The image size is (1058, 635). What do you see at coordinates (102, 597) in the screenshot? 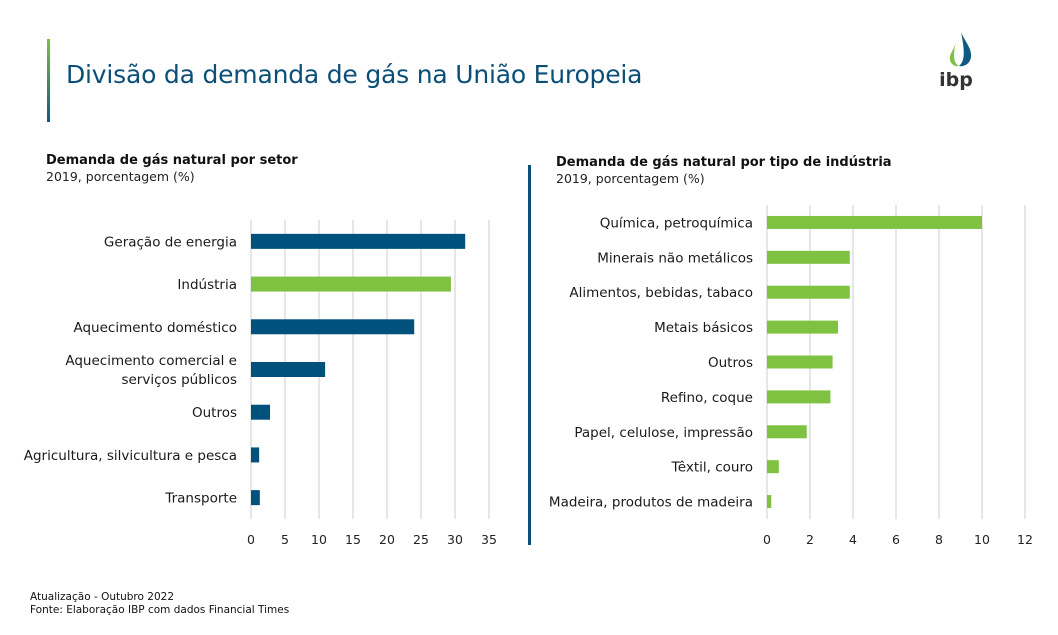
I see `update-note: Atualização - Outubro 2022` at bounding box center [102, 597].